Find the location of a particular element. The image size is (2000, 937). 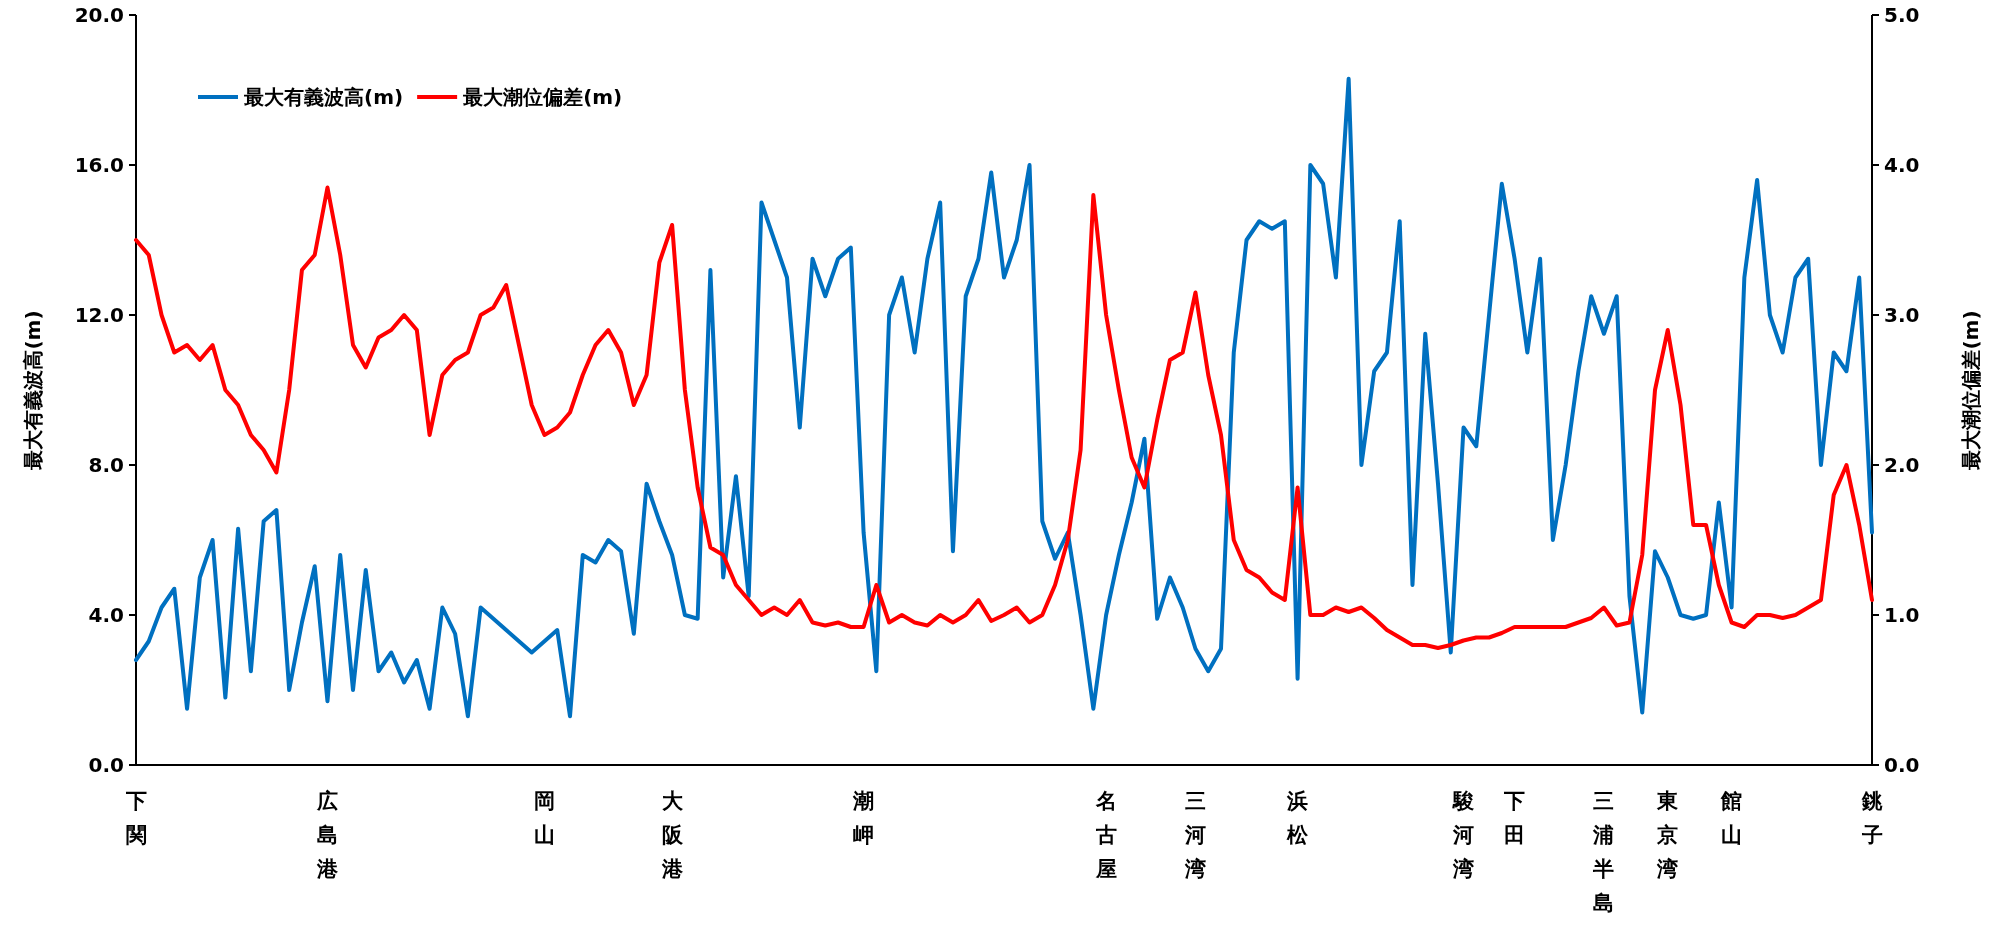

y2-axis-title: 最大潮位偏差(m) is located at coordinates (1971, 390).